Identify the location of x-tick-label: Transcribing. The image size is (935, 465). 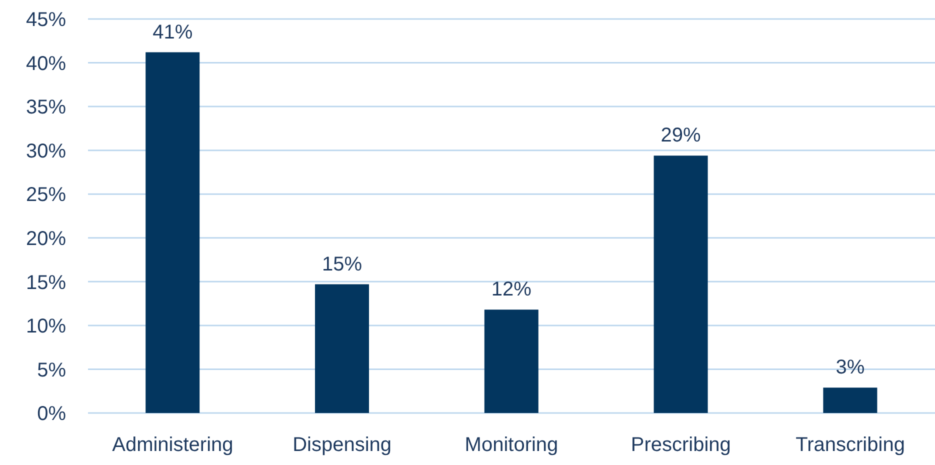
(850, 445).